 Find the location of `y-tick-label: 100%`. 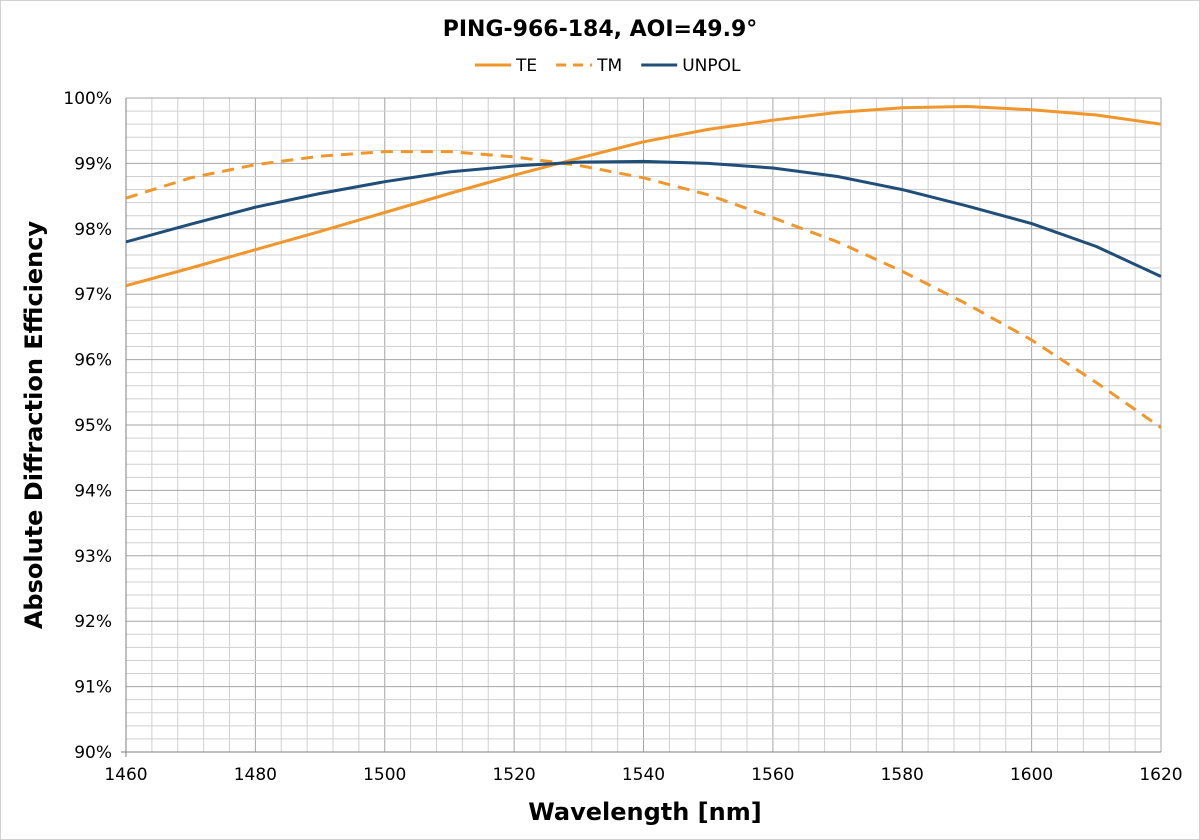

y-tick-label: 100% is located at coordinates (87, 99).